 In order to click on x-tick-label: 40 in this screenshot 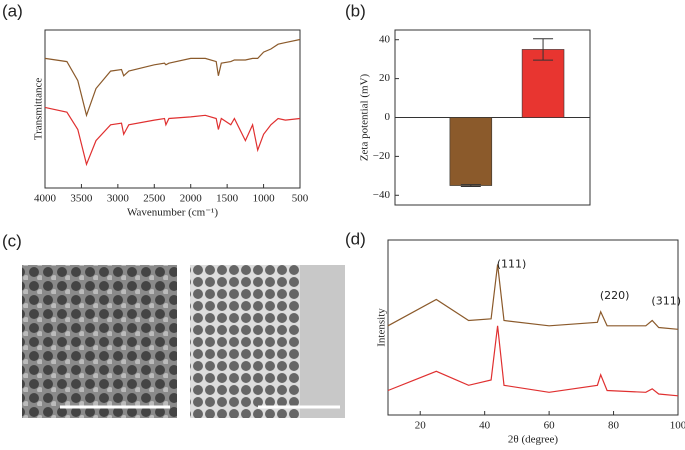, I will do `click(485, 426)`.